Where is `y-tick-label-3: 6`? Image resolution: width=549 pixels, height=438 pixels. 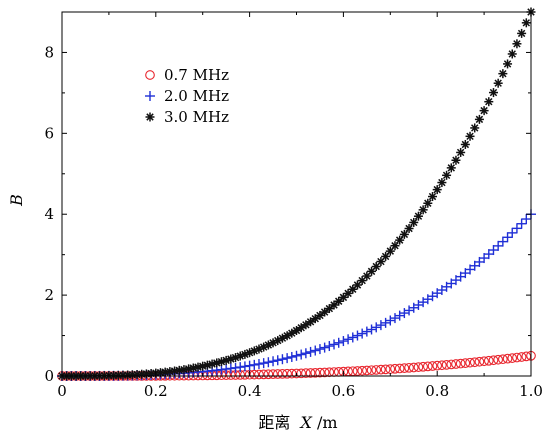
y-tick-label-3: 6 is located at coordinates (49, 133).